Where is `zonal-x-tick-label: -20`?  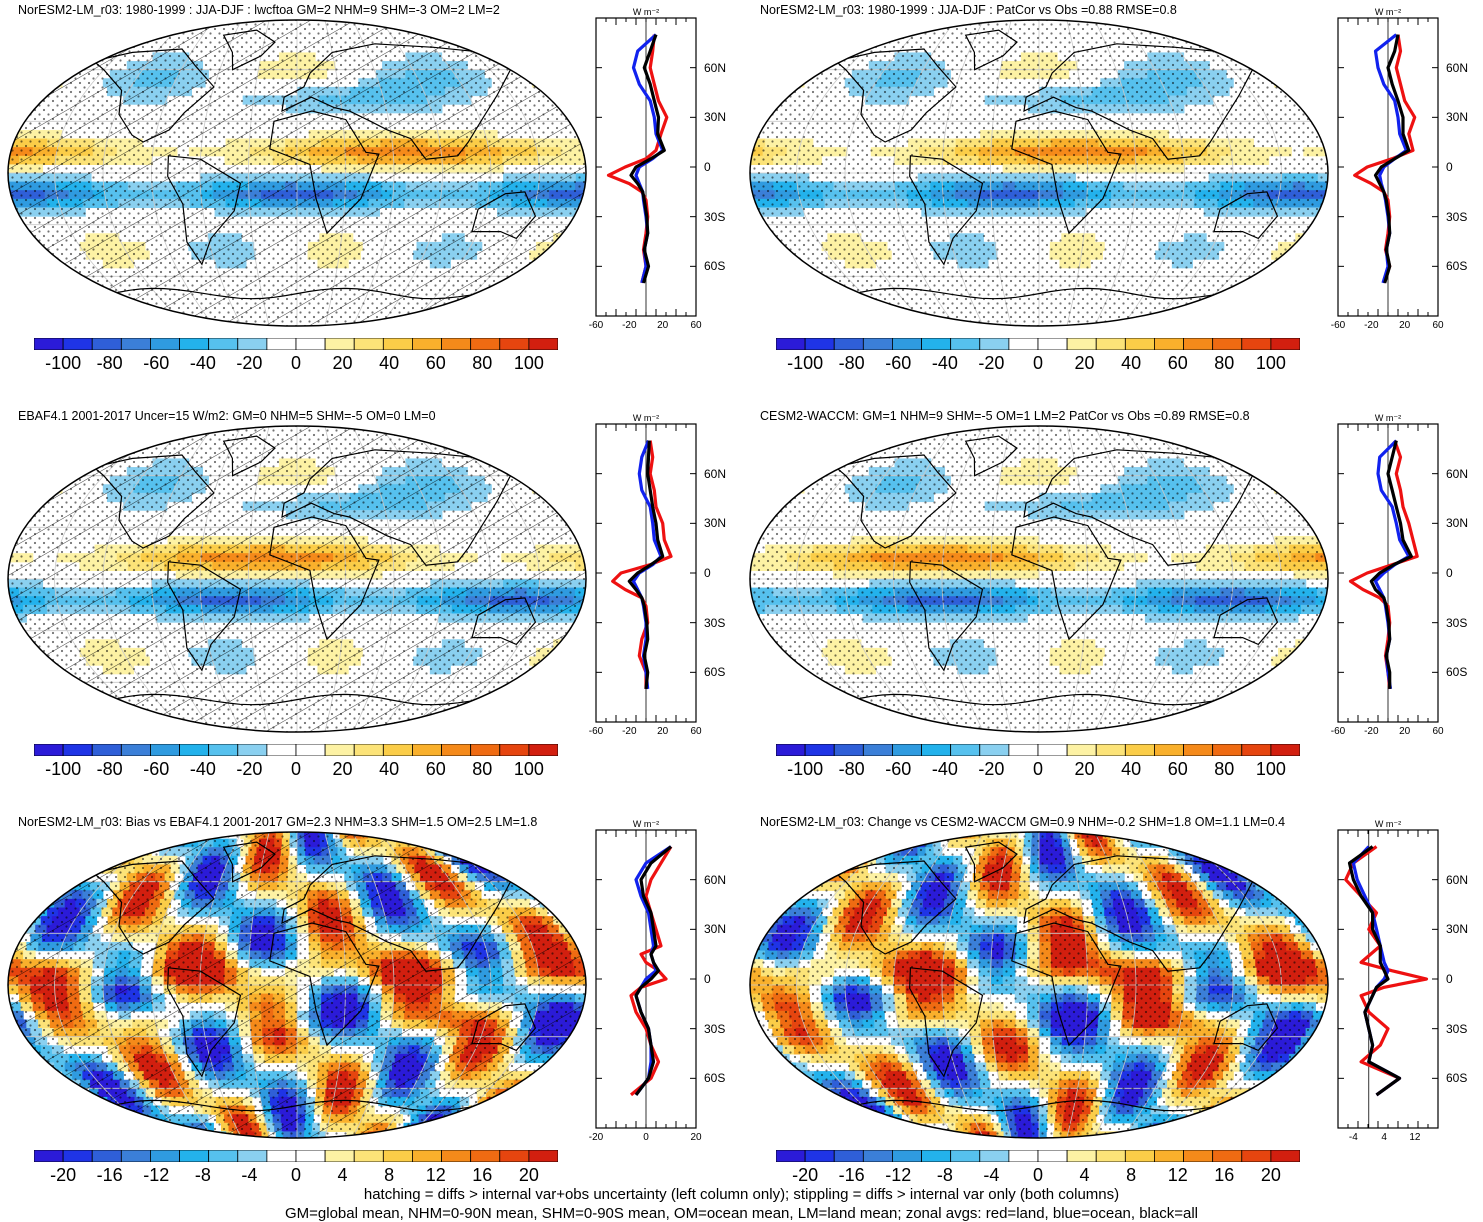 zonal-x-tick-label: -20 is located at coordinates (629, 731).